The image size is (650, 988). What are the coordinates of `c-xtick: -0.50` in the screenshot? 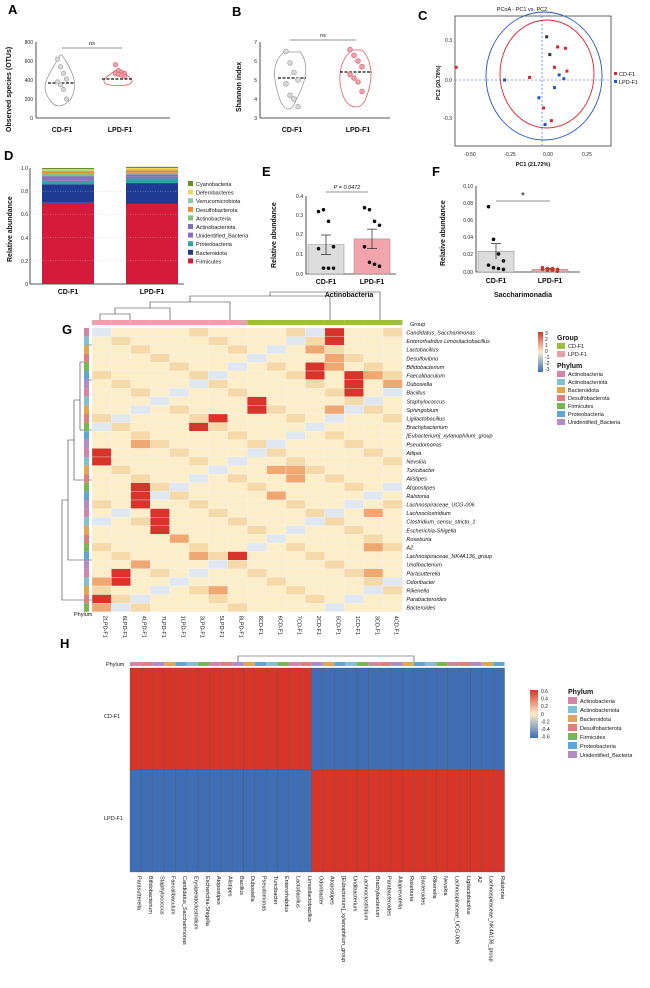 It's located at (470, 155).